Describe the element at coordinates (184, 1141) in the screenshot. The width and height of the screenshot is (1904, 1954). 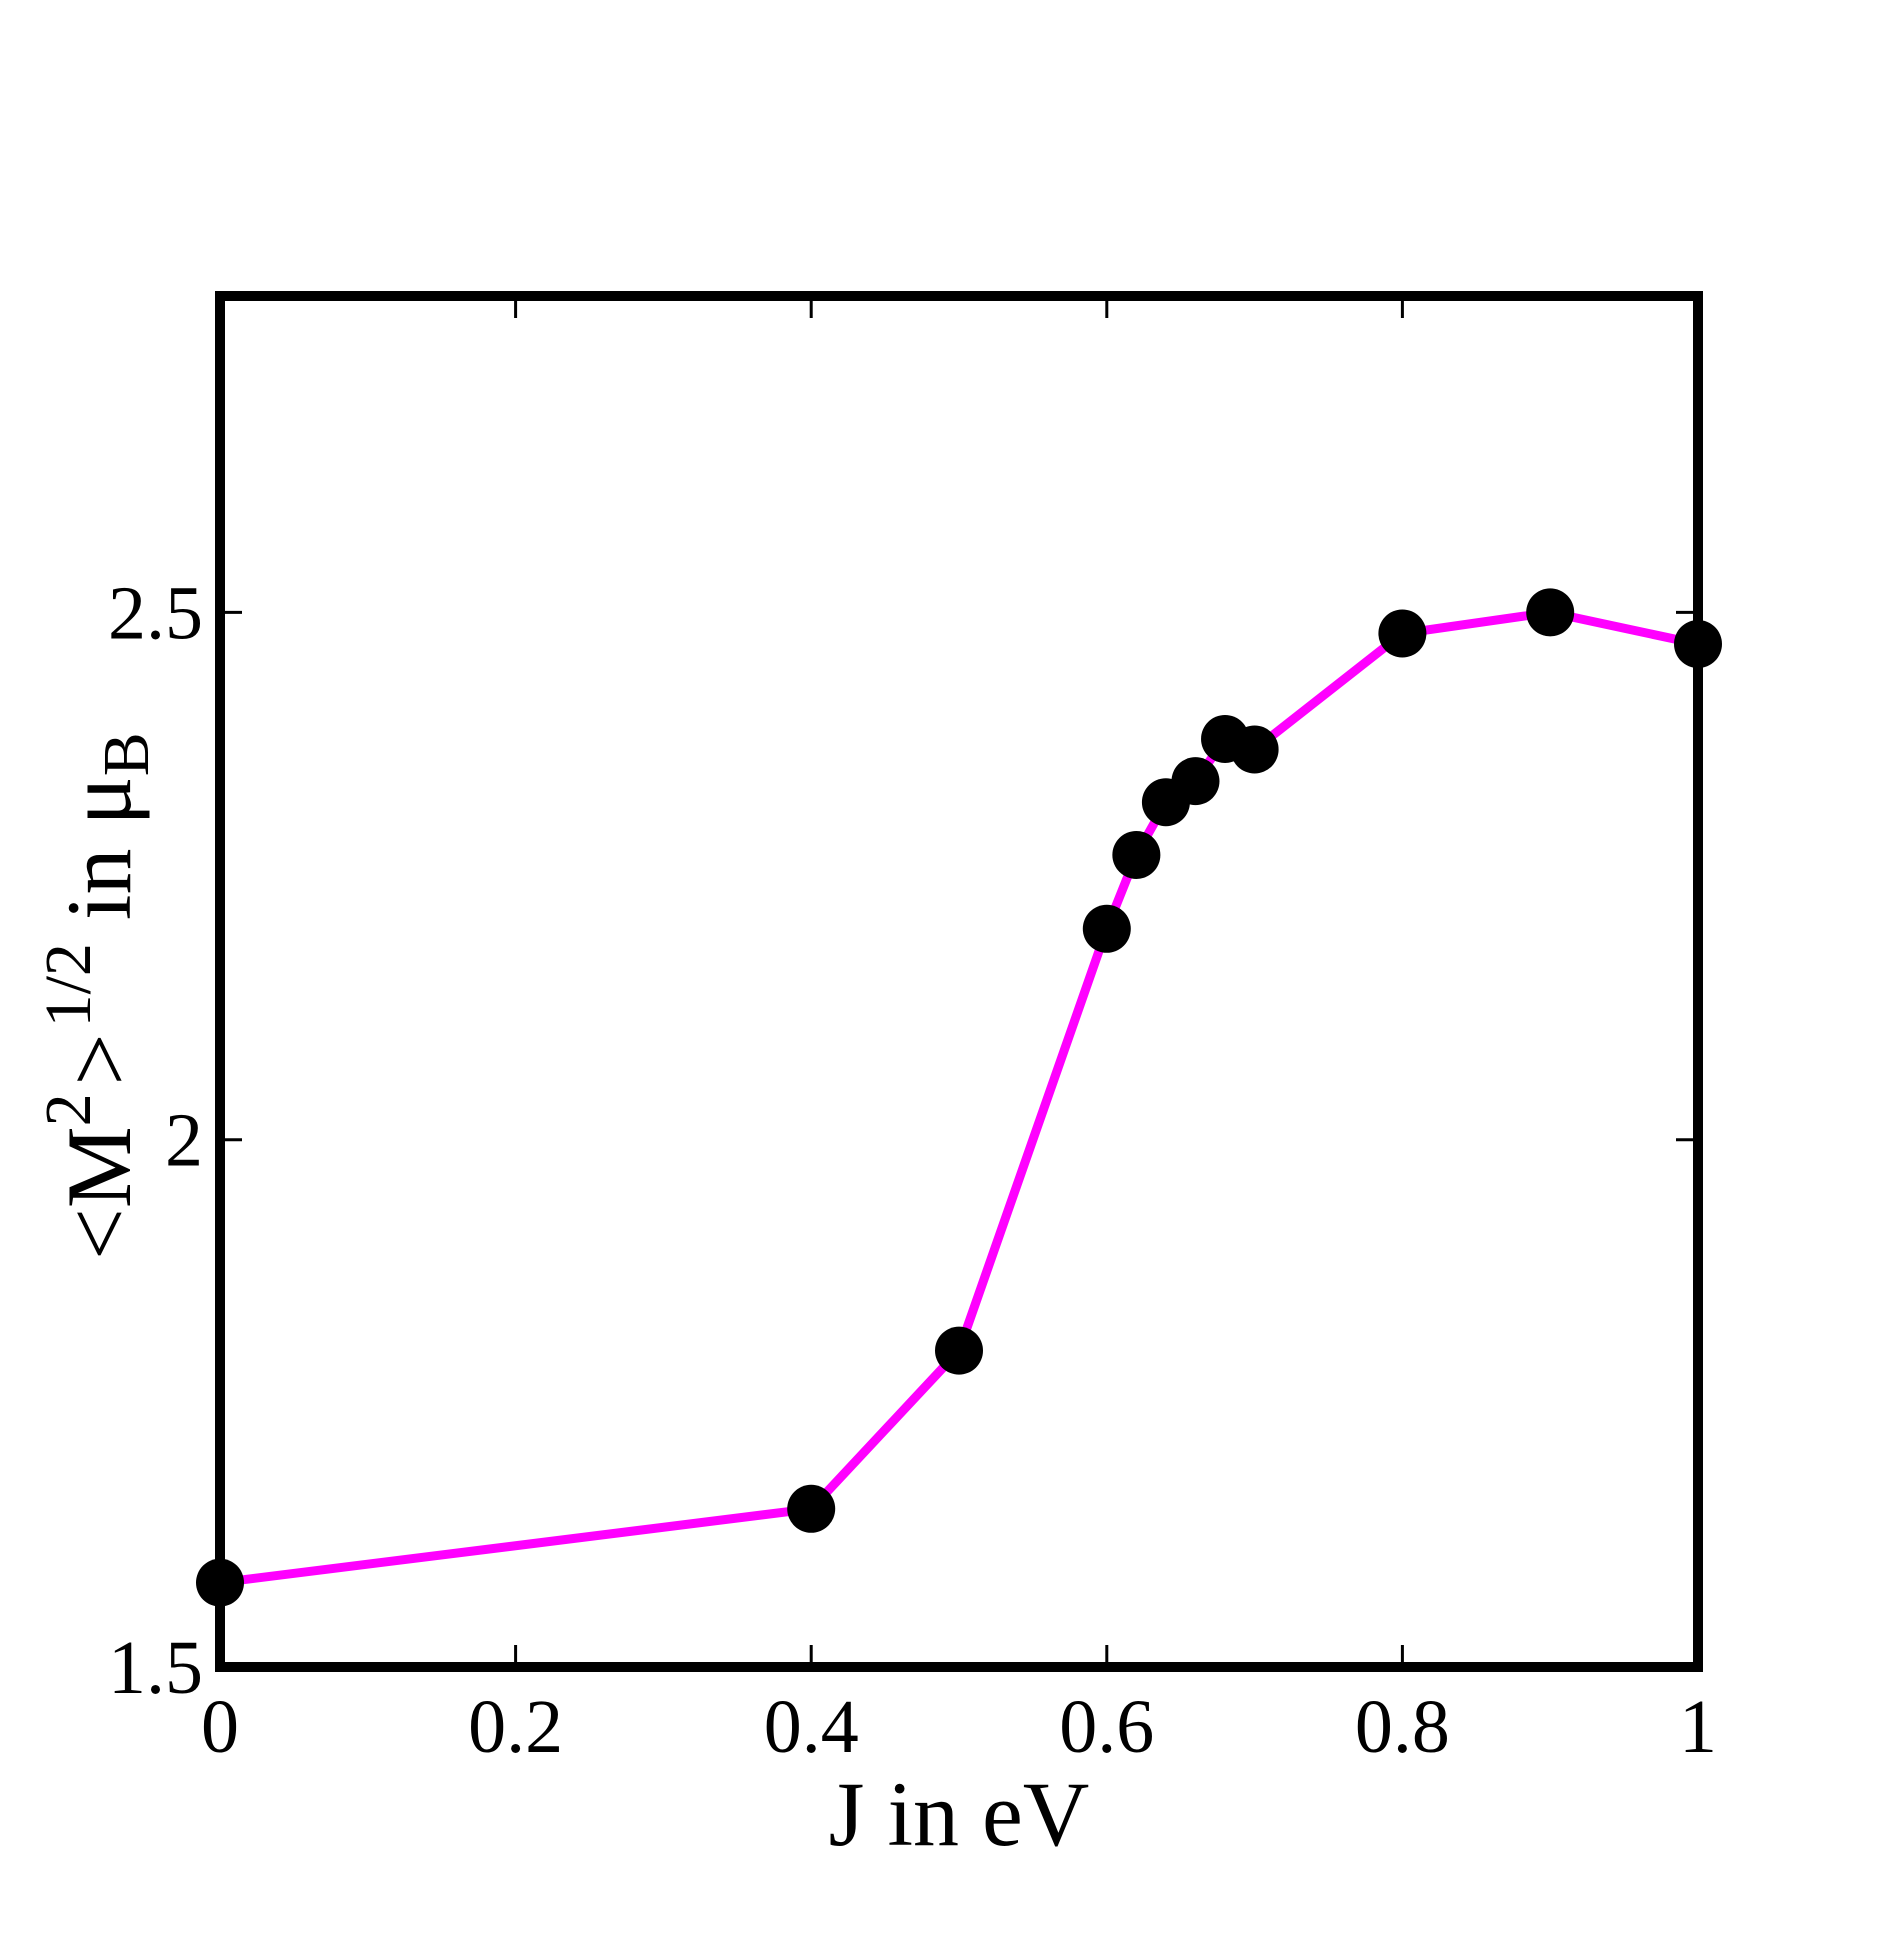
I see `y-tick-label: 2` at that location.